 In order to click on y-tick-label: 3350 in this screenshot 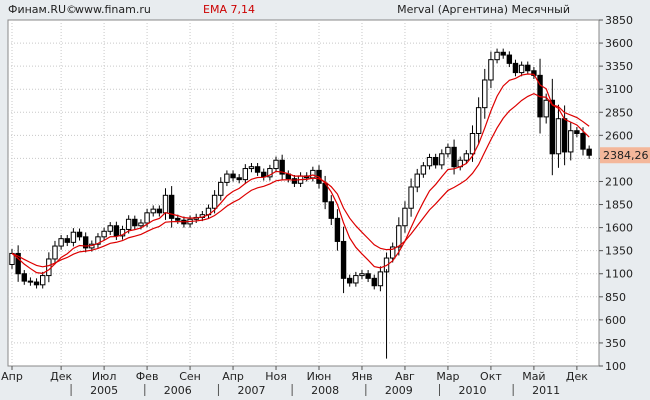, I will do `click(619, 66)`.